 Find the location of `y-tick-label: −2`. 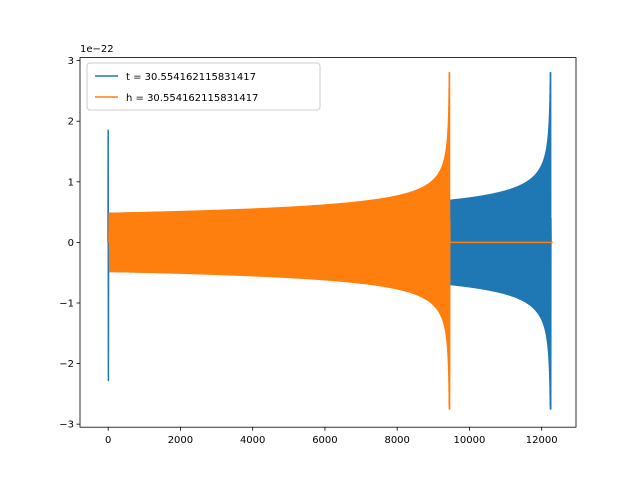

y-tick-label: −2 is located at coordinates (66, 364).